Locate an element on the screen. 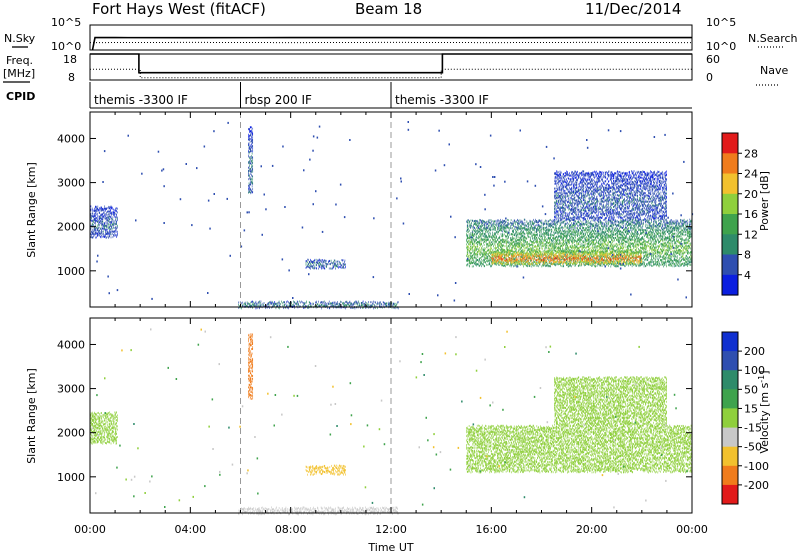 This screenshot has height=554, width=800. colorbar-tick: 20 is located at coordinates (748, 194).